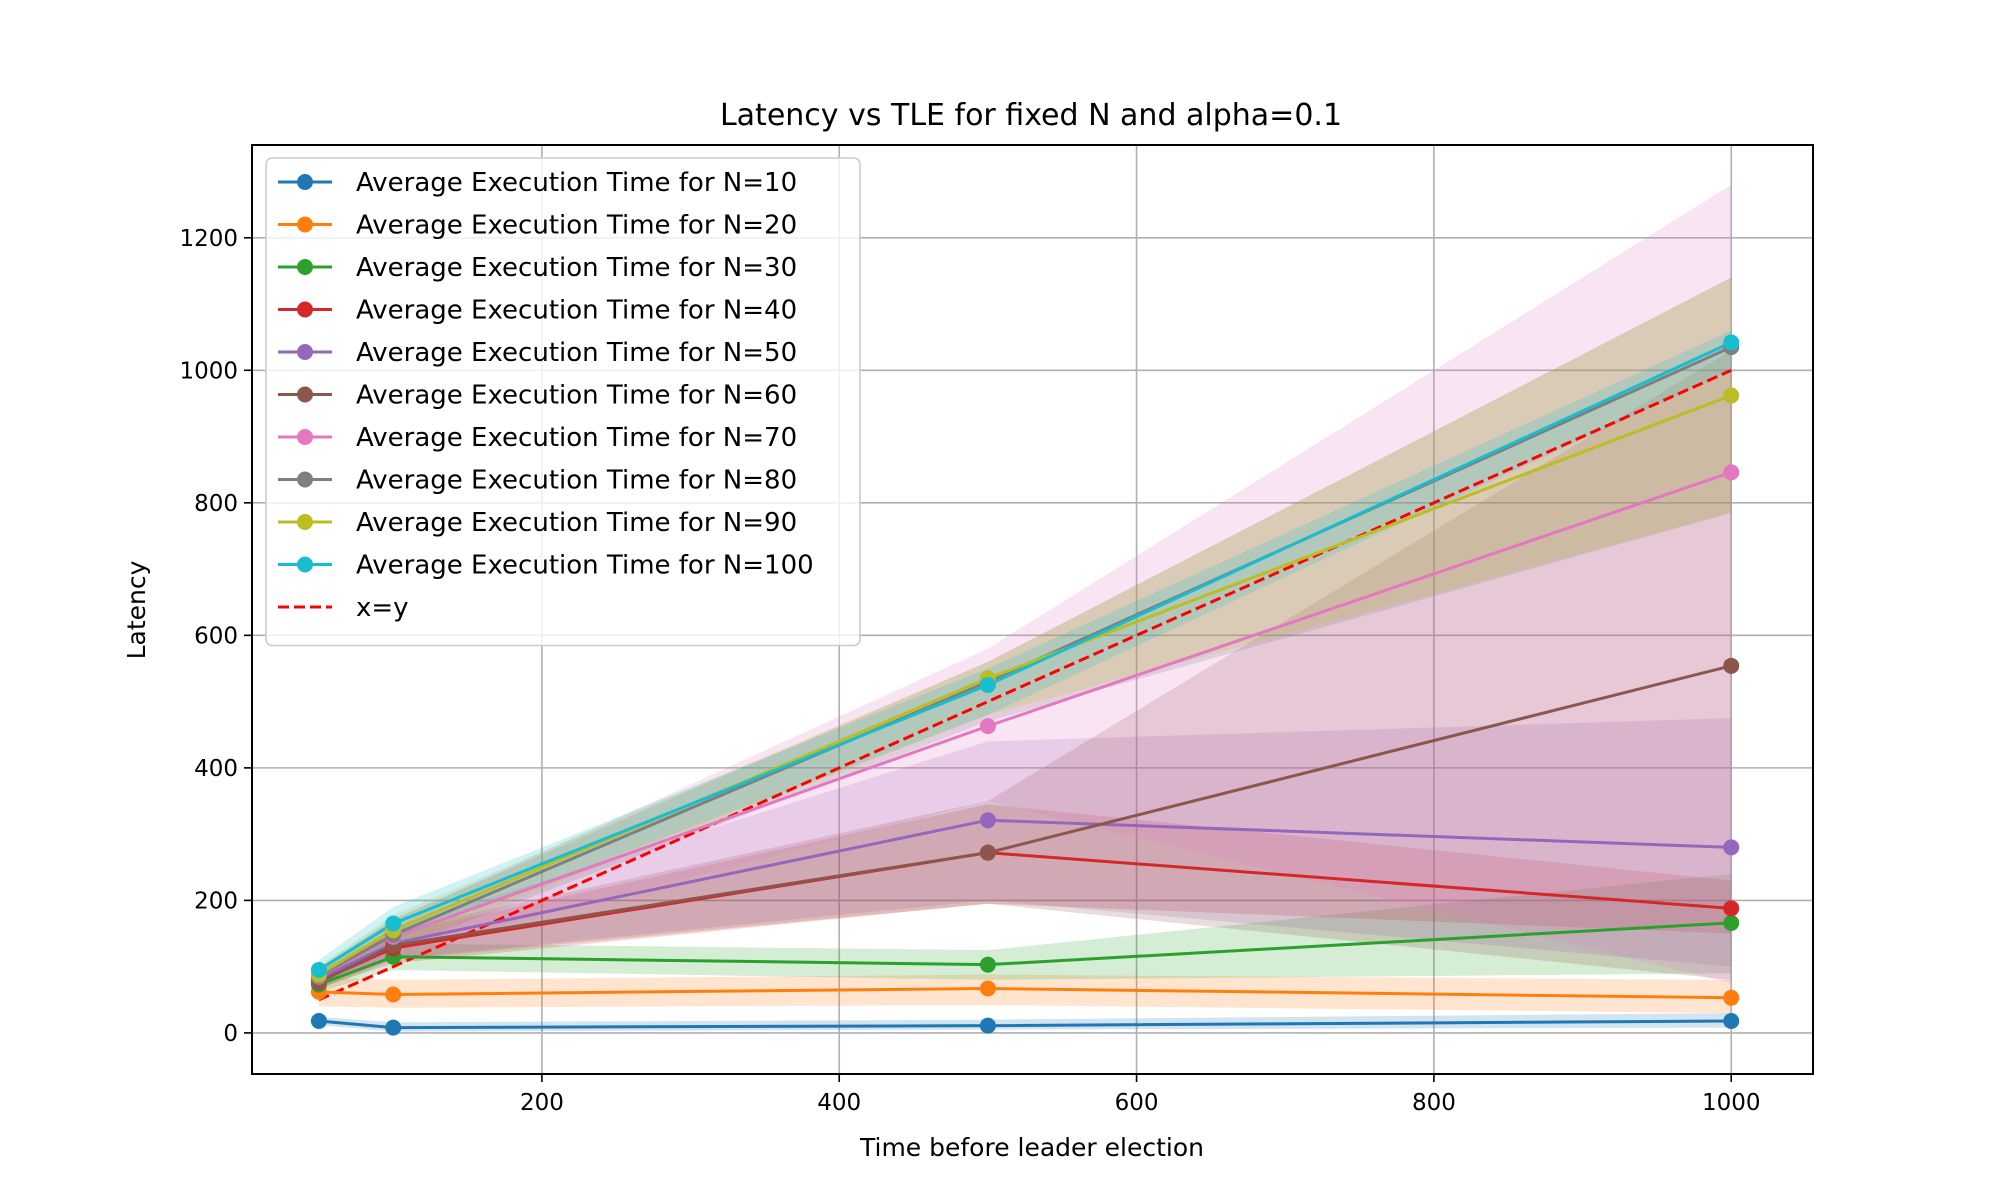  Describe the element at coordinates (216, 504) in the screenshot. I see `y-tick-label: 800` at that location.